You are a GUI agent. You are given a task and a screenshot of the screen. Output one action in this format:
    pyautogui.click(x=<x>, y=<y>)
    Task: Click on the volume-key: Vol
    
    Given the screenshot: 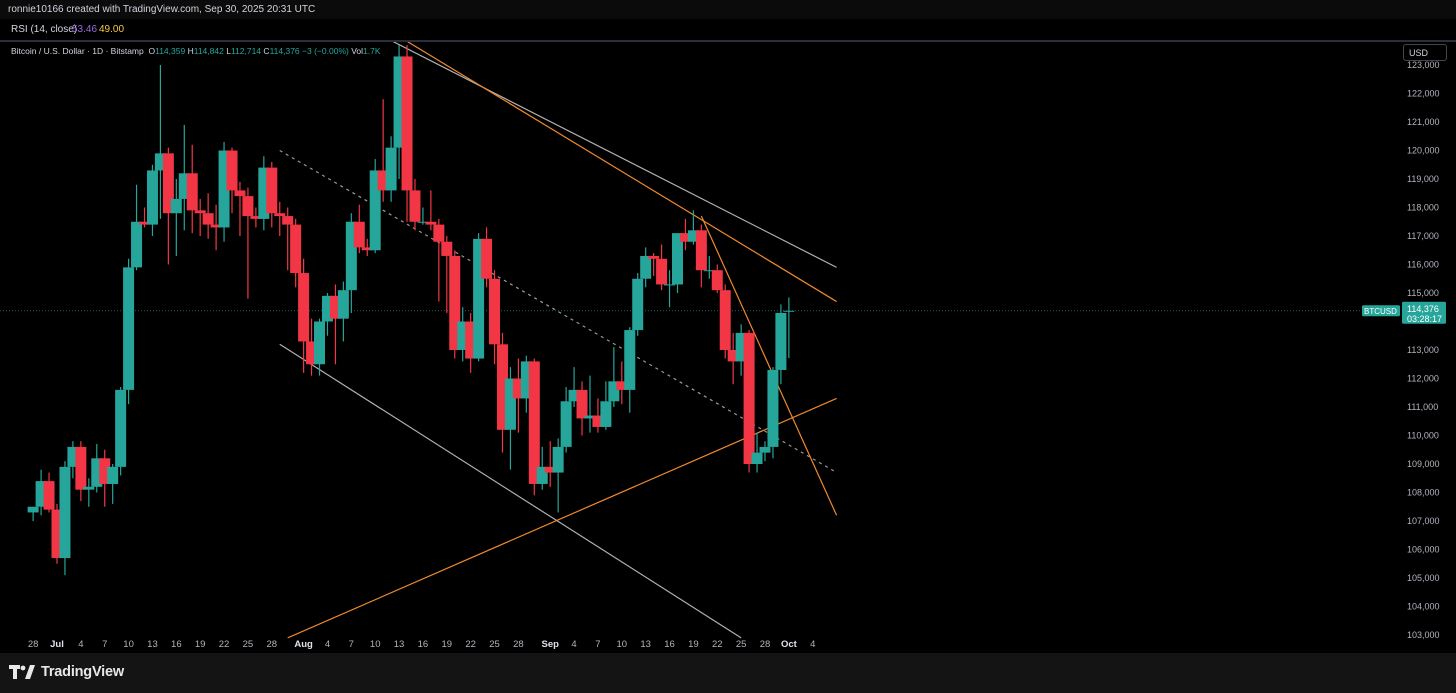 What is the action you would take?
    pyautogui.click(x=357, y=51)
    